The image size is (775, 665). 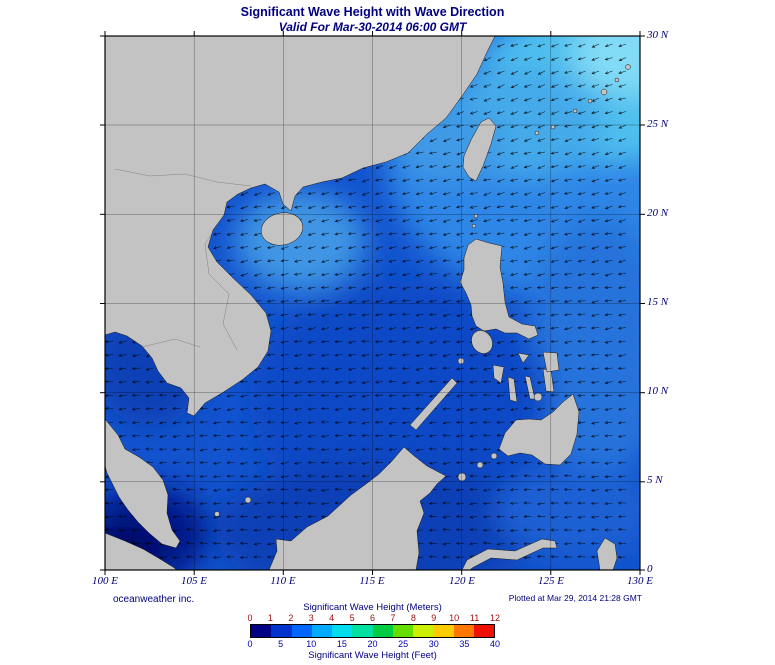 What do you see at coordinates (352, 618) in the screenshot?
I see `meters-tick: 5` at bounding box center [352, 618].